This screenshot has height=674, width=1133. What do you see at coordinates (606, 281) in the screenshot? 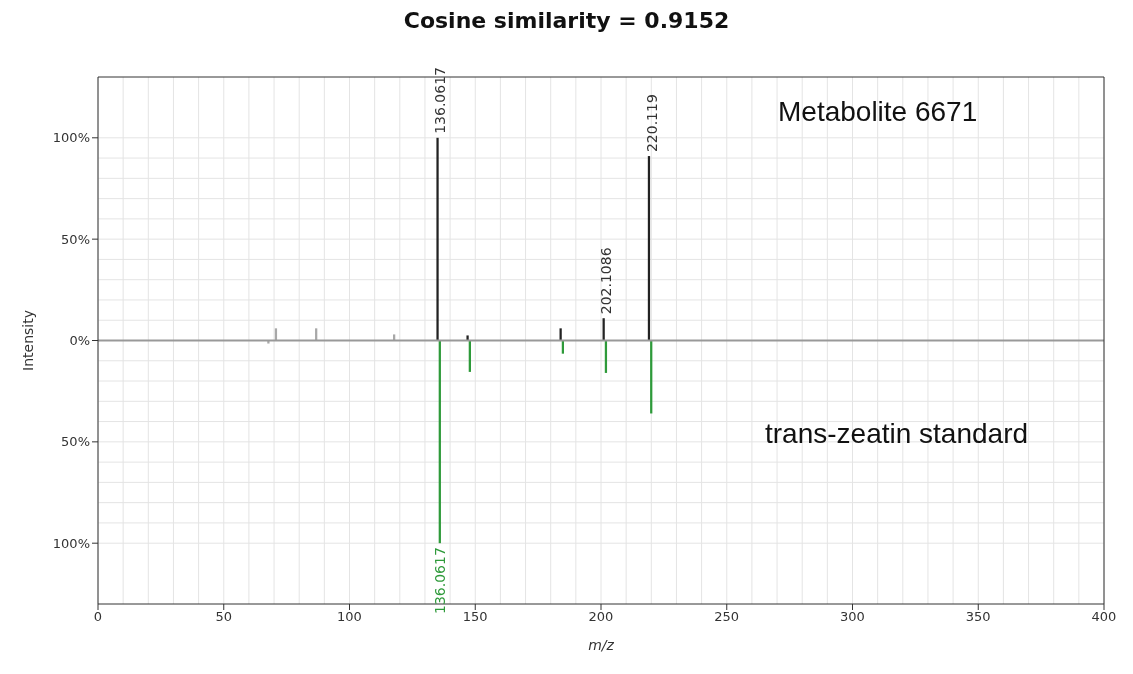
I see `annotation: 202.1086` at bounding box center [606, 281].